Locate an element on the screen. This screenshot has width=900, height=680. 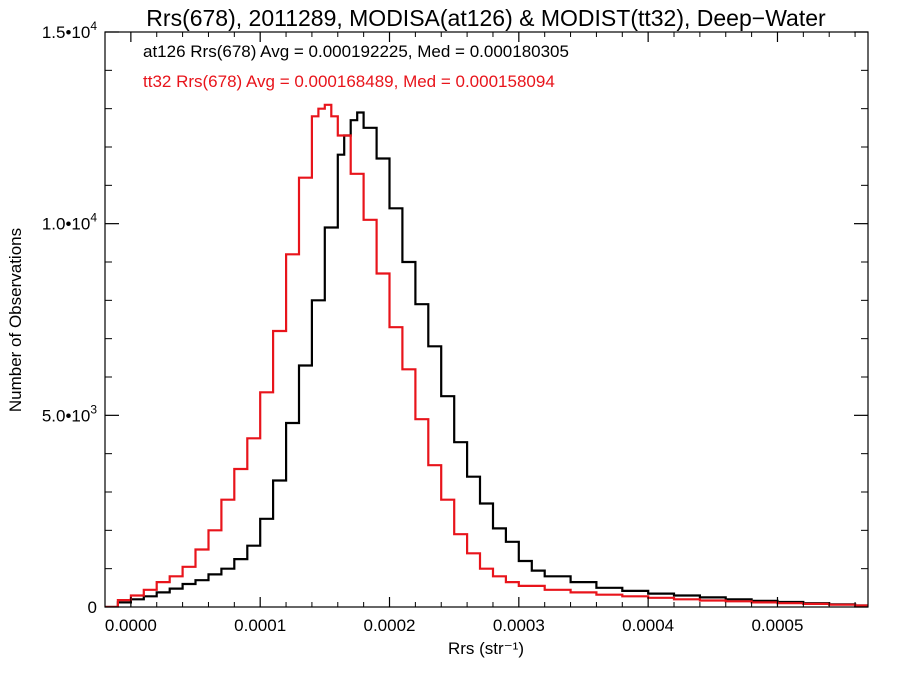
y-tick-label: 1.5•104 is located at coordinates (70, 30).